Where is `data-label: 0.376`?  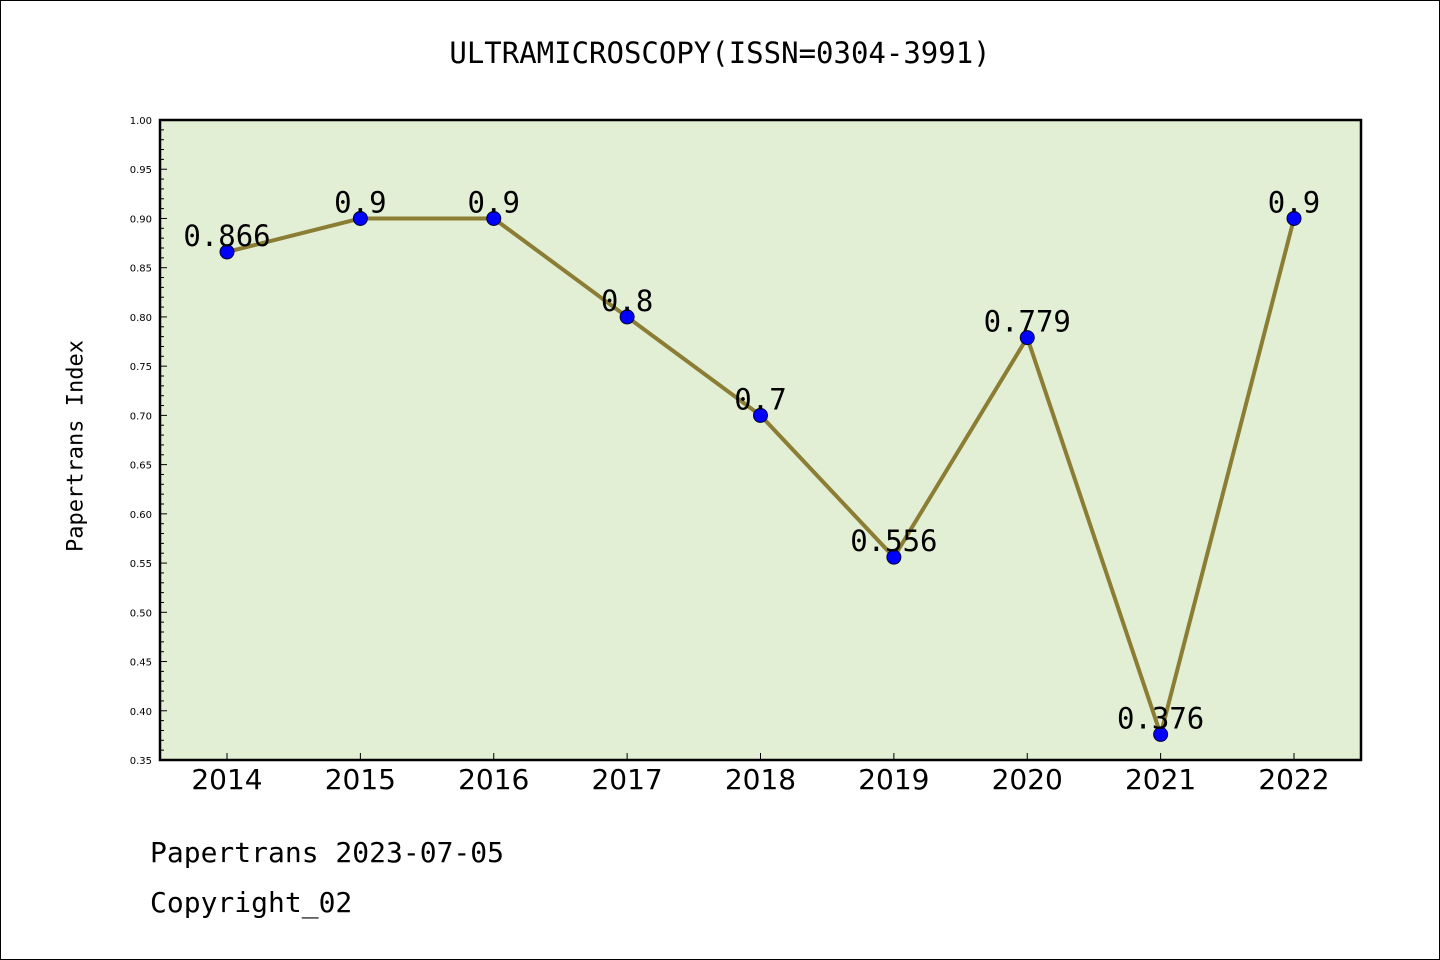
data-label: 0.376 is located at coordinates (1160, 718).